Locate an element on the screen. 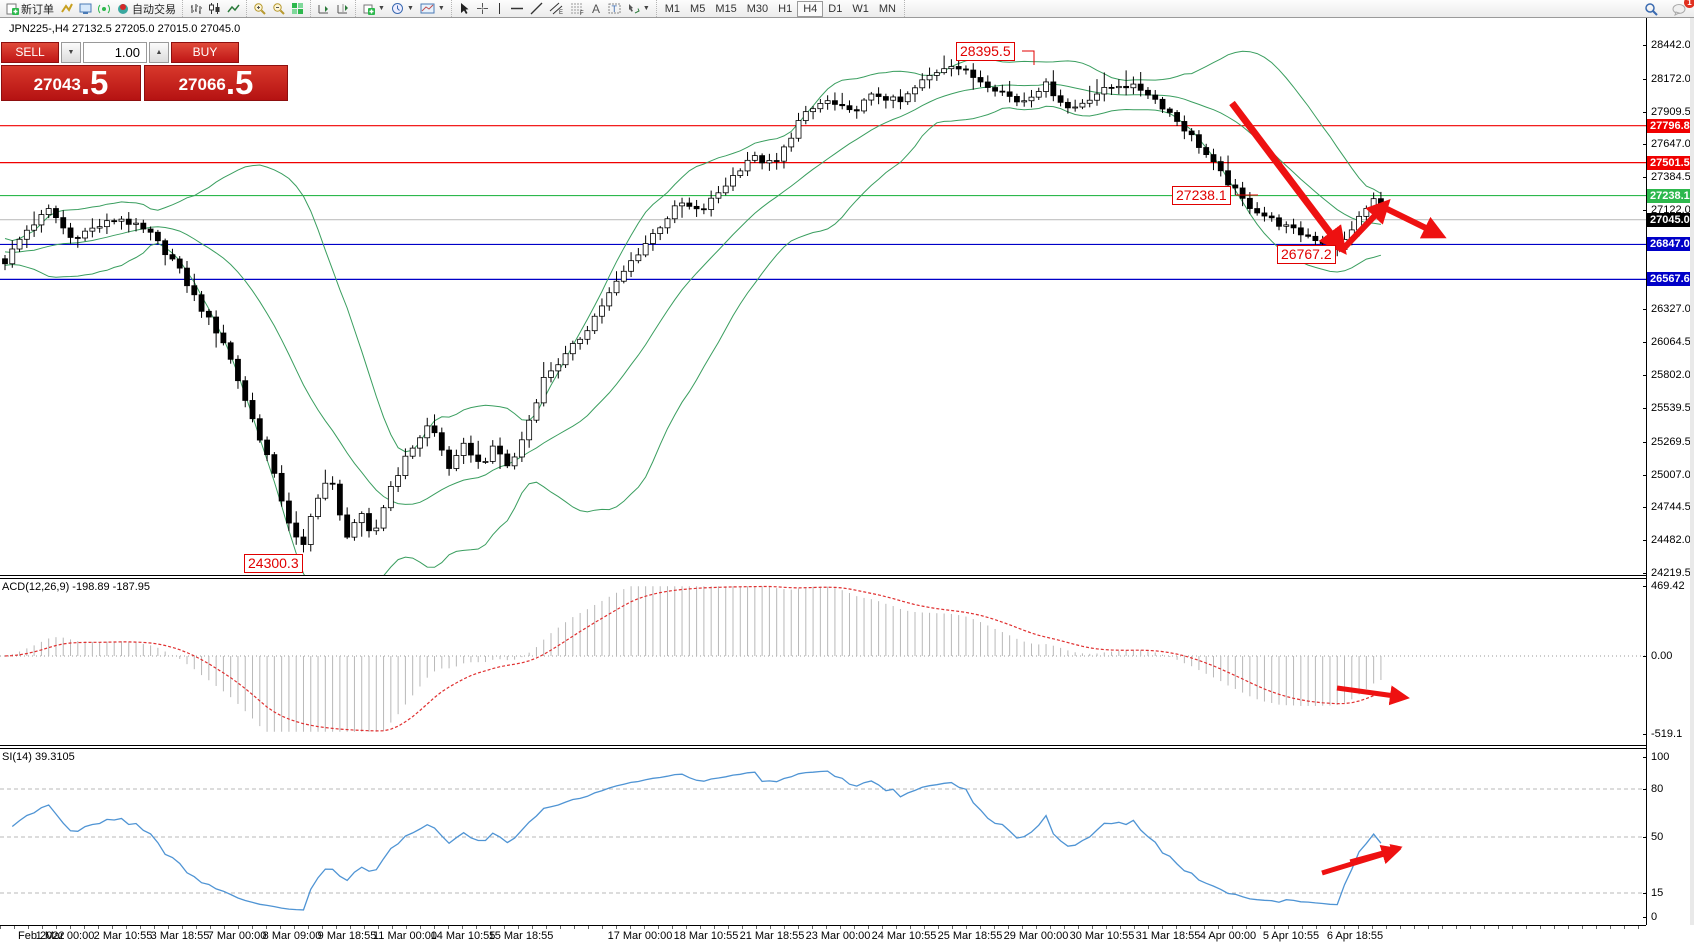 Image resolution: width=1694 pixels, height=944 pixels. volume-decrease-button: ▼ is located at coordinates (71, 52).